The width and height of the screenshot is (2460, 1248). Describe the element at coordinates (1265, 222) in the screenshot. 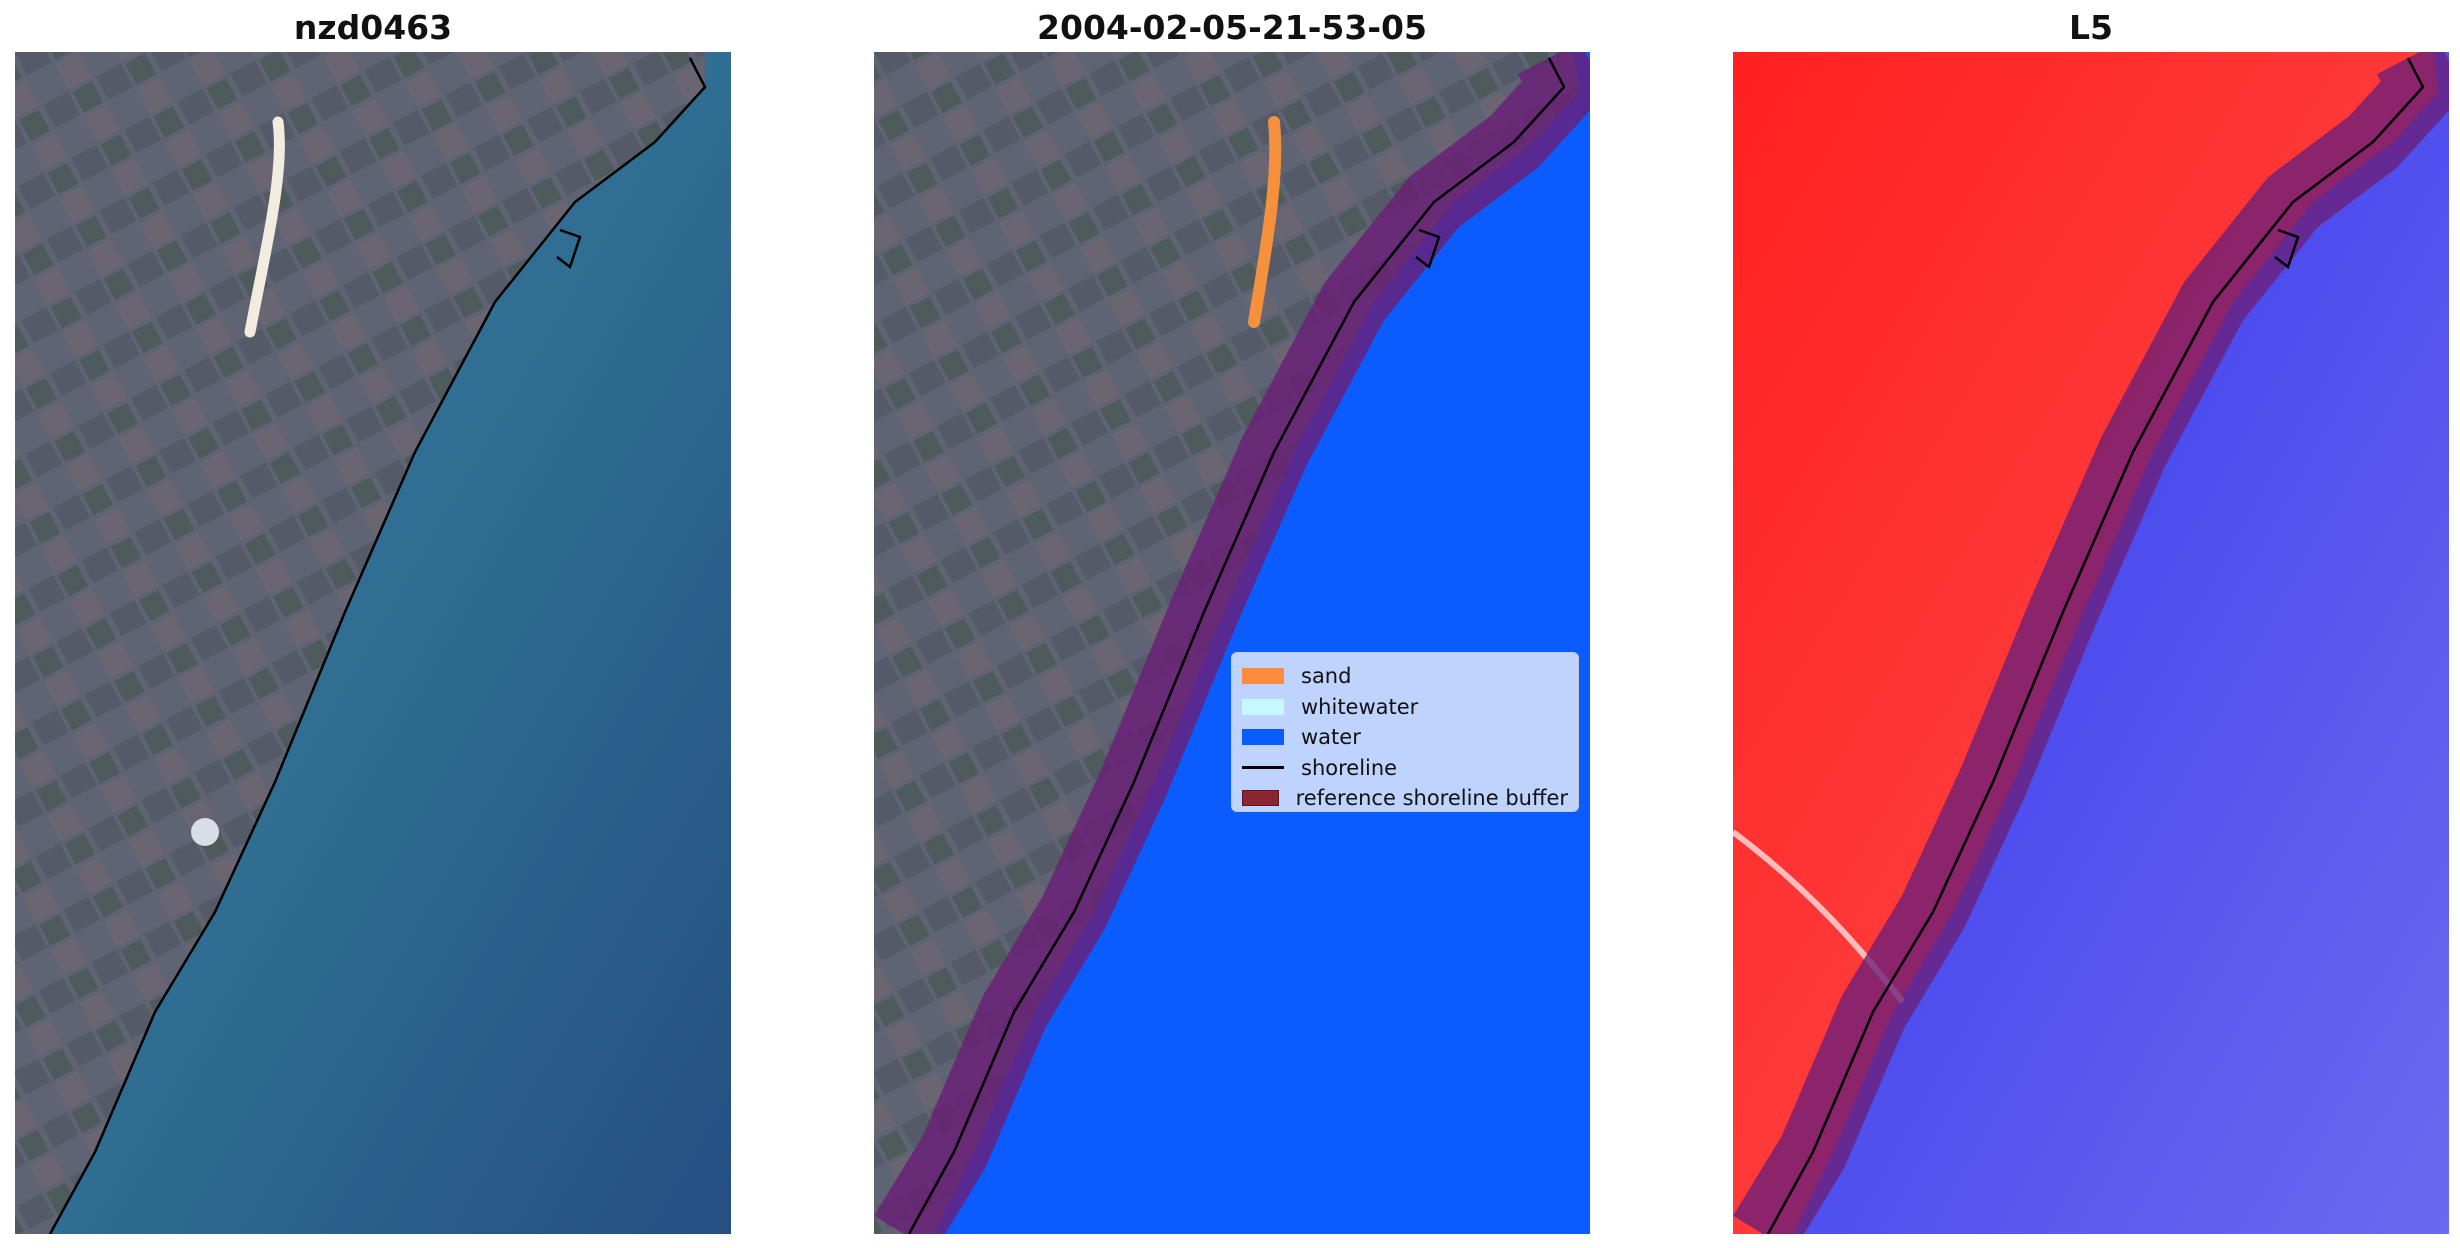

I see `sand-class` at that location.